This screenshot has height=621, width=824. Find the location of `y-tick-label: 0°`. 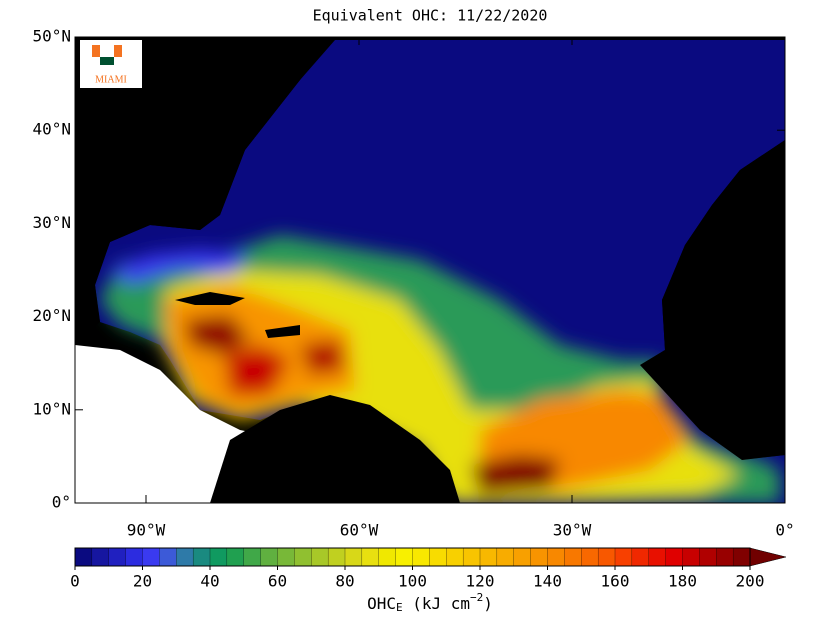

y-tick-label: 0° is located at coordinates (61, 502).